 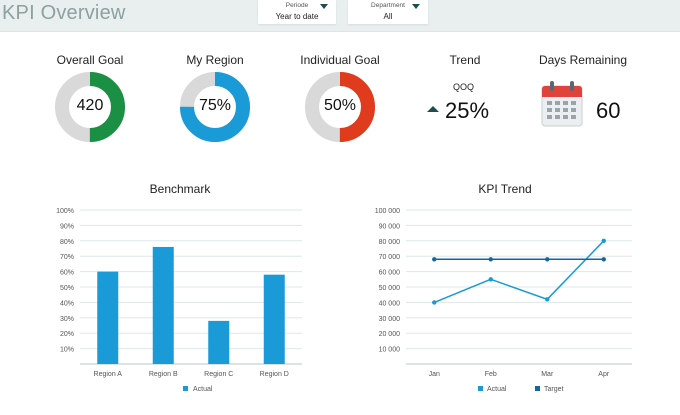 I want to click on bar-region-a, so click(x=108, y=317).